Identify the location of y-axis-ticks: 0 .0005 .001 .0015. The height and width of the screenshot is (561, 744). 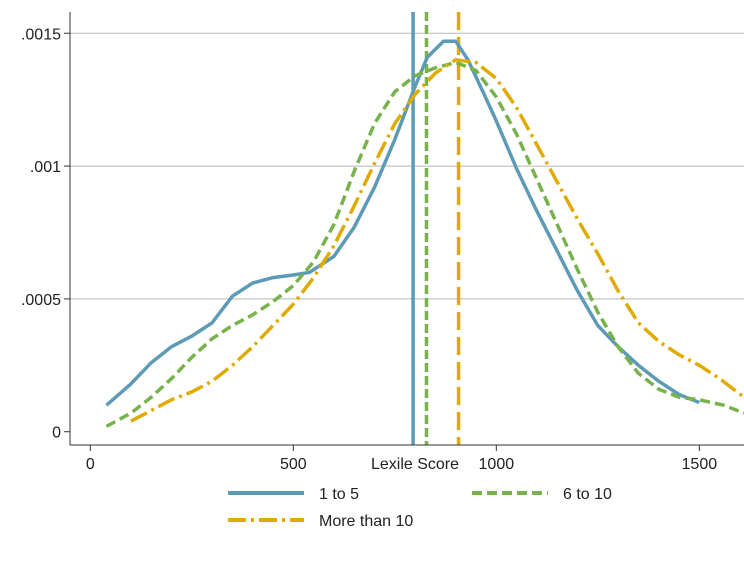
(45, 234).